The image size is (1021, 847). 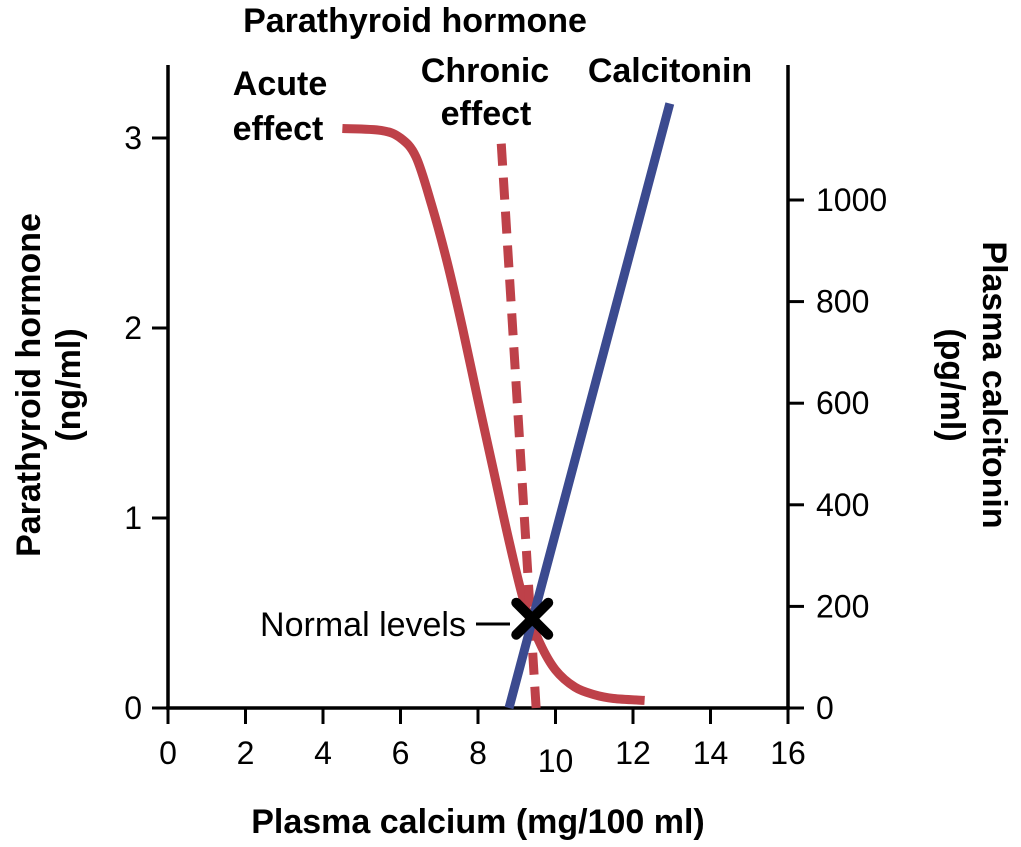 What do you see at coordinates (589, 406) in the screenshot?
I see `series-line-calcitonin` at bounding box center [589, 406].